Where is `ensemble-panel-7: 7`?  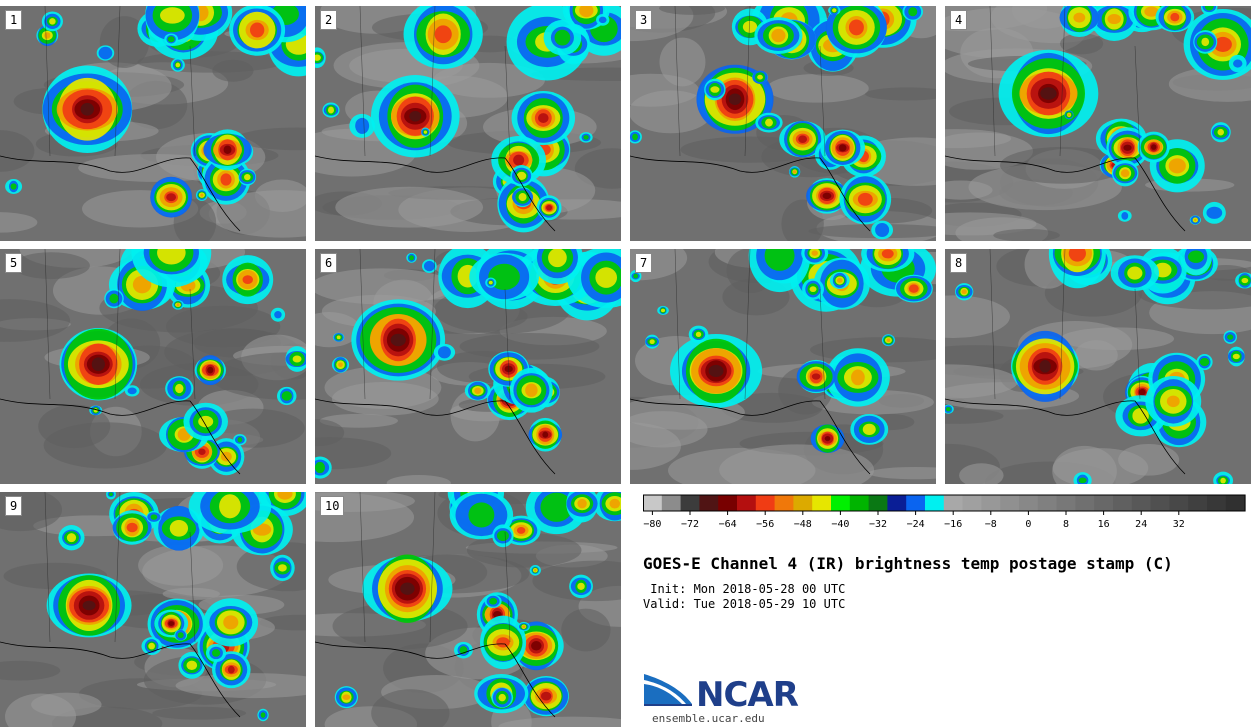 ensemble-panel-7: 7 is located at coordinates (783, 366).